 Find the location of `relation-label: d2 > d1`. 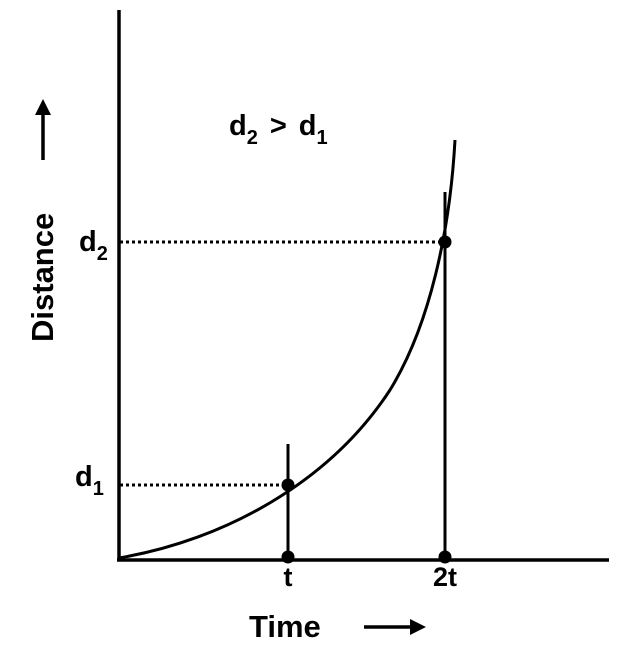

relation-label: d2 > d1 is located at coordinates (278, 129).